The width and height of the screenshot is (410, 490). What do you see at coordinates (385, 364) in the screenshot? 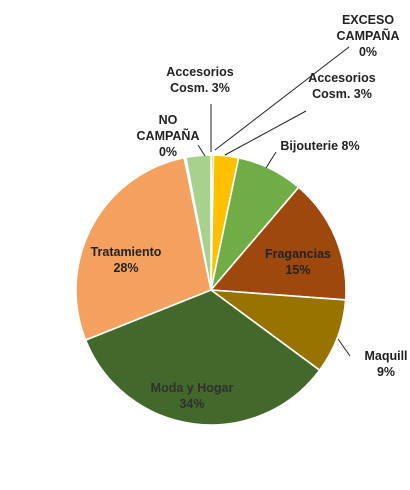
I see `slice-label-4: Maquill 9%` at bounding box center [385, 364].